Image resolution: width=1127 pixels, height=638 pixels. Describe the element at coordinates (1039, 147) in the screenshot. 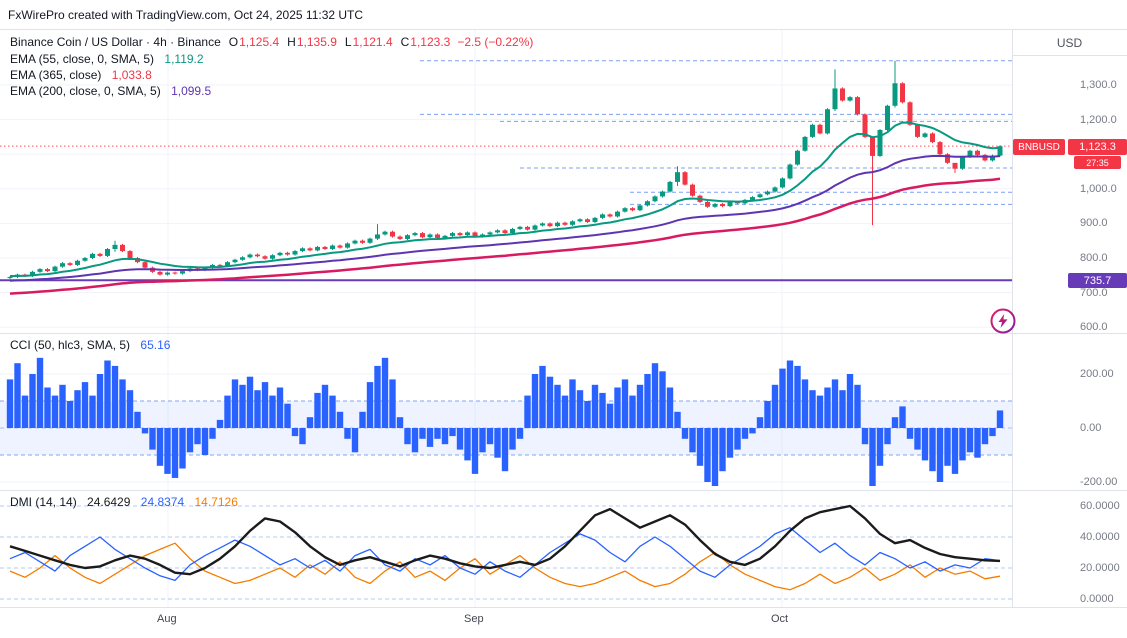

I see `symbol-price-flag: BNBUSD` at that location.